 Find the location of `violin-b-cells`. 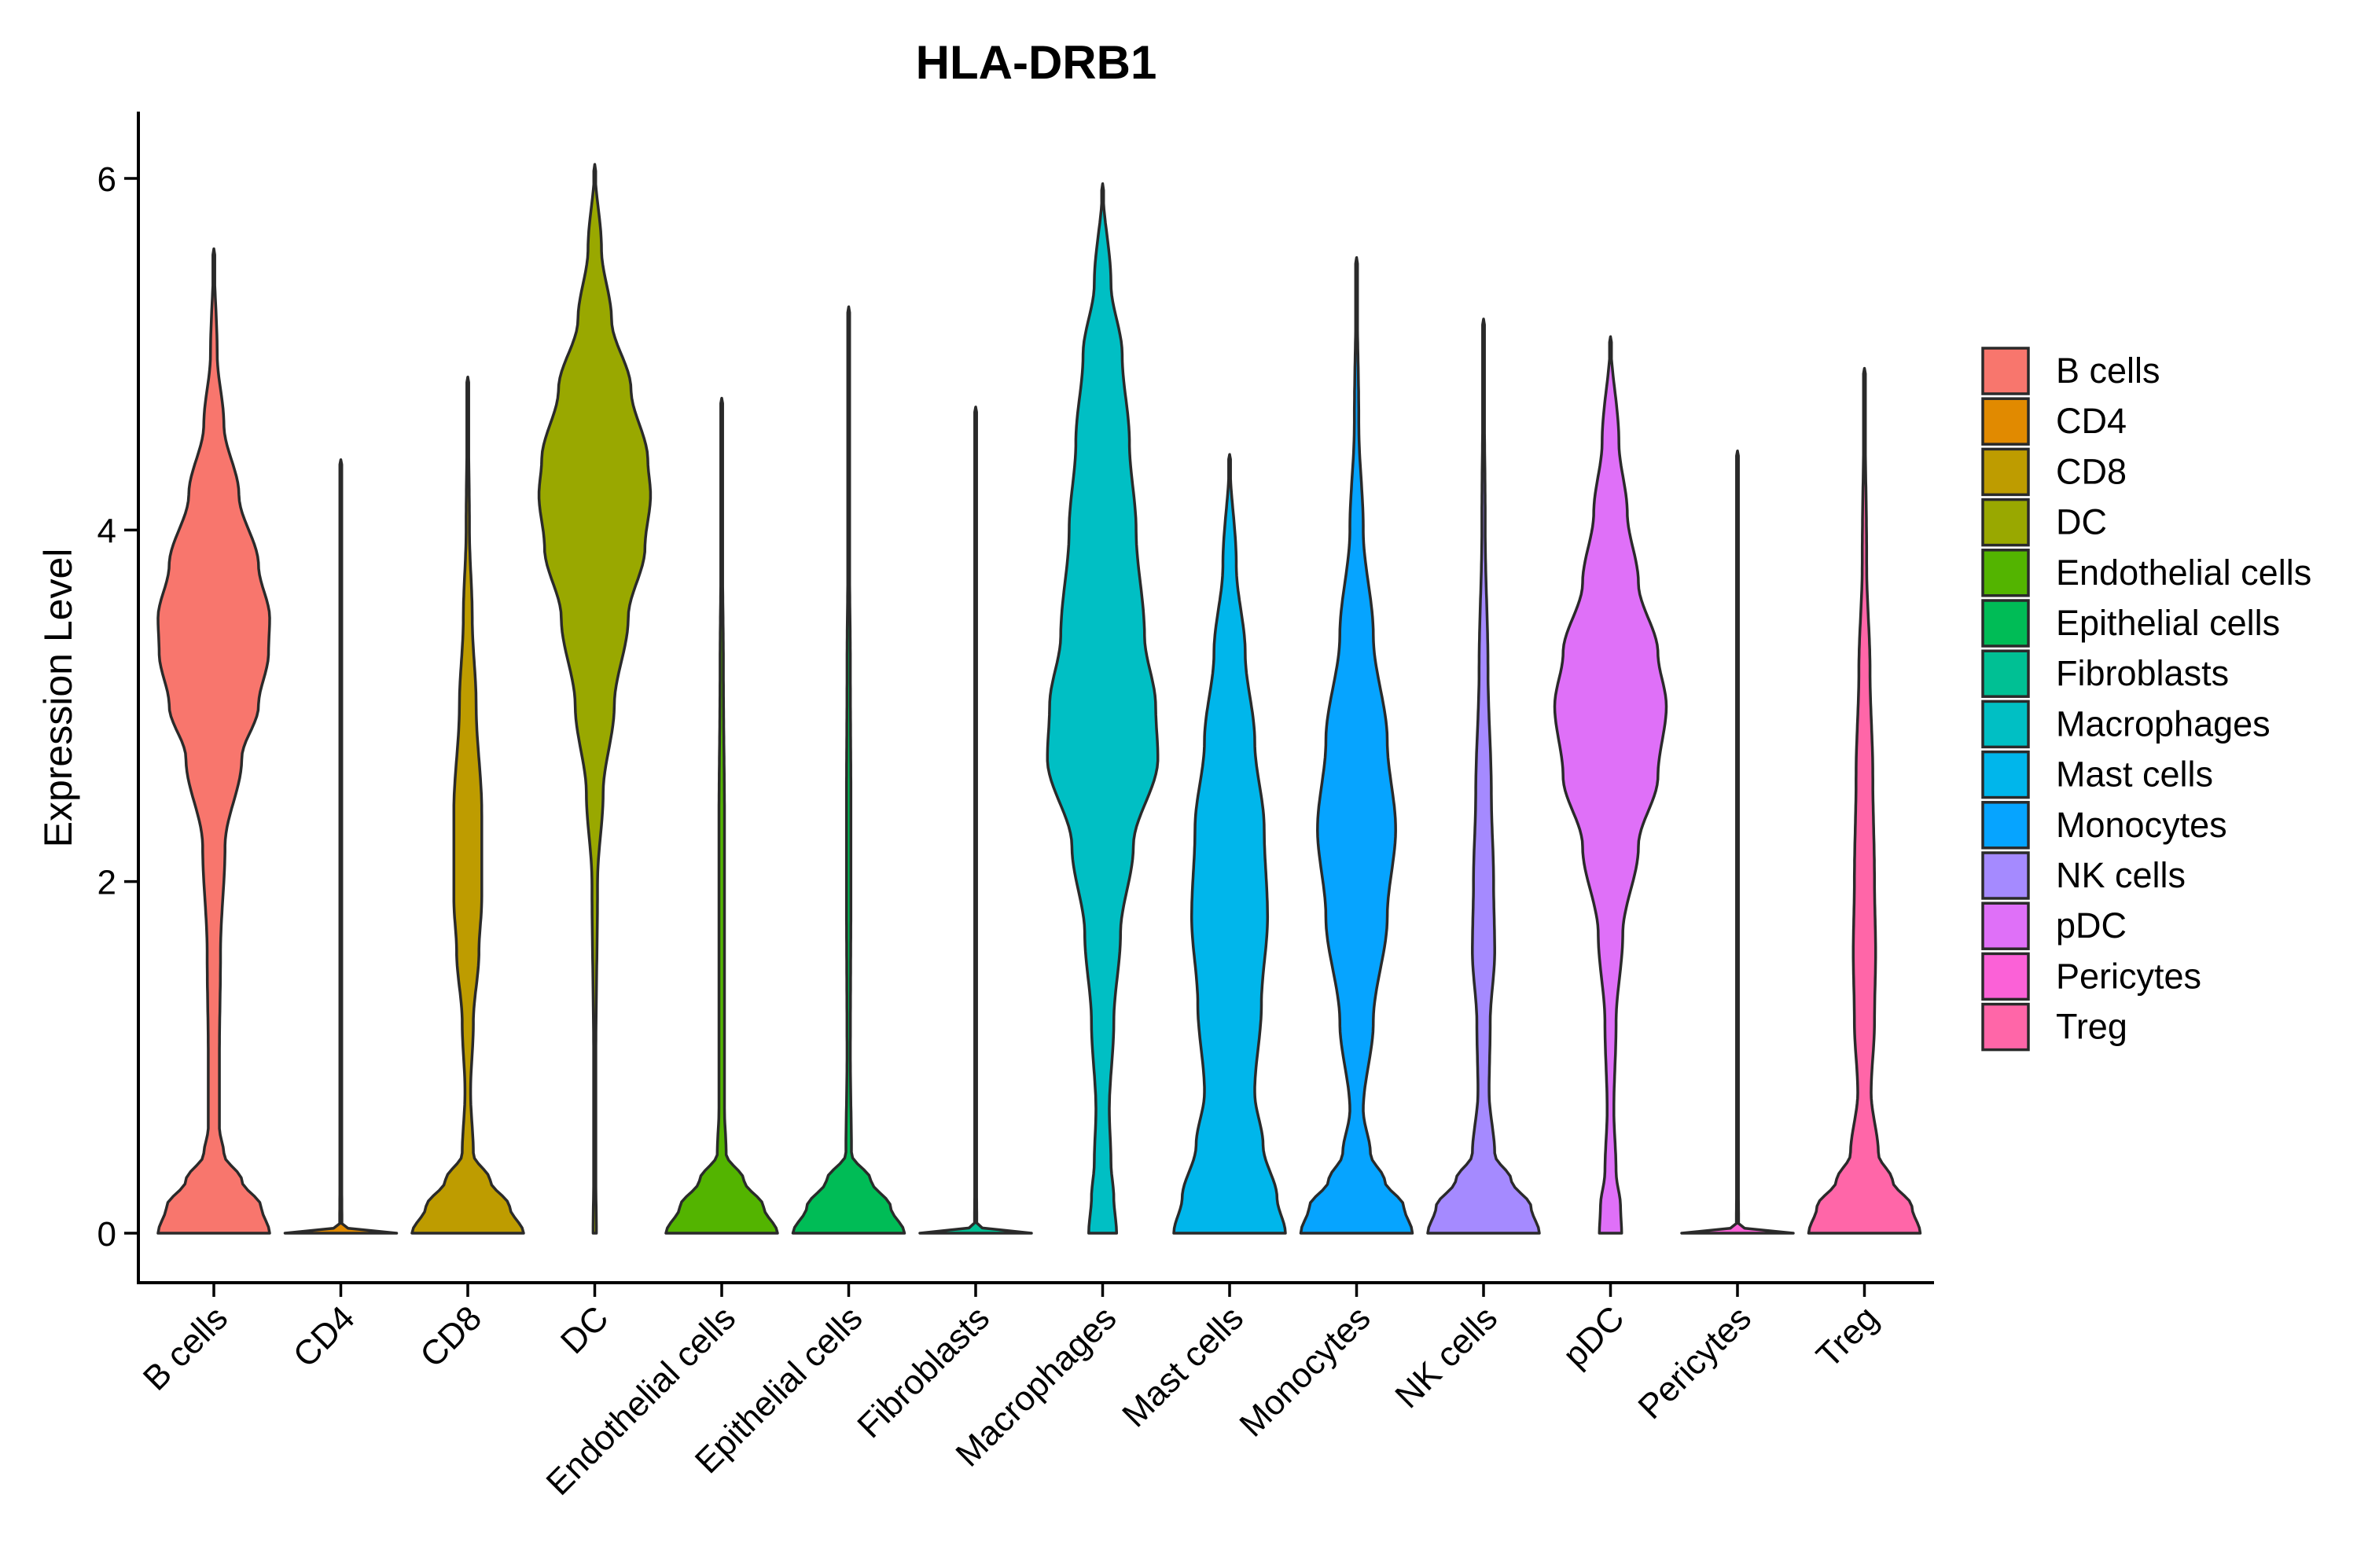

violin-b-cells is located at coordinates (213, 741).